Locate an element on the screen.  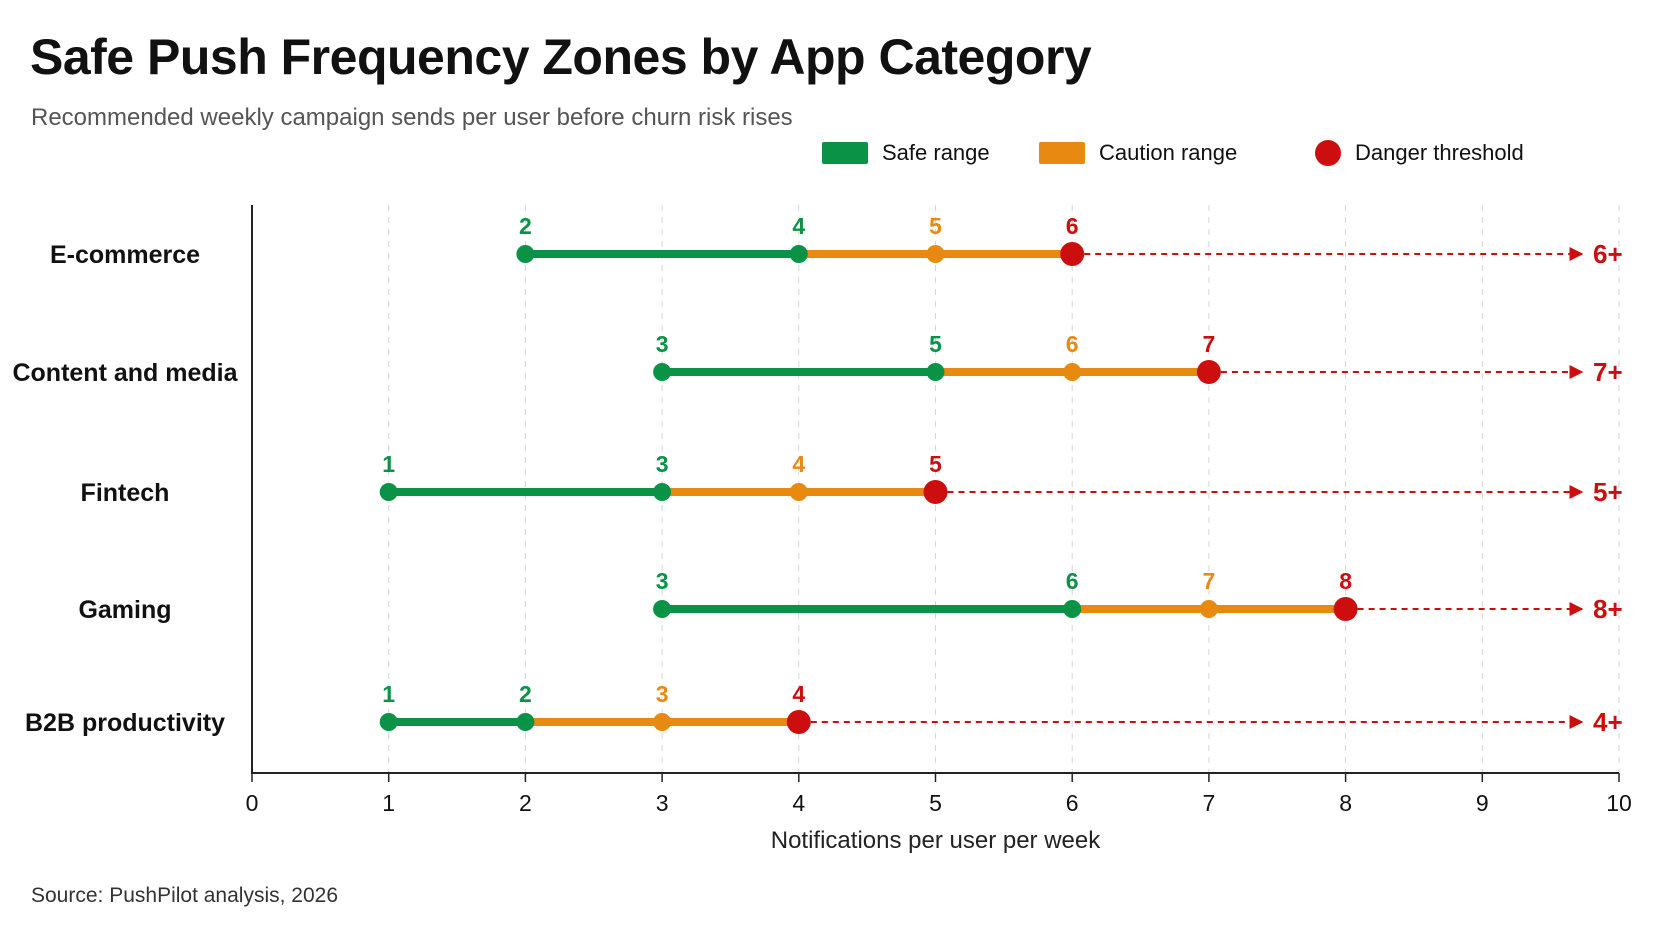
legend-item-danger: Danger threshold is located at coordinates (1419, 153).